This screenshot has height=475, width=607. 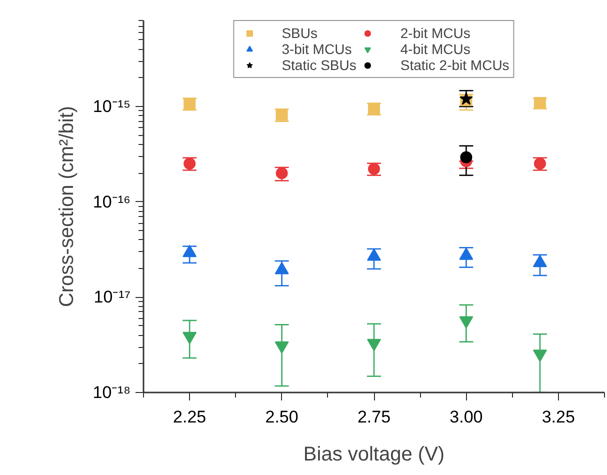 What do you see at coordinates (455, 65) in the screenshot?
I see `legend-label: Static 2-bit MCUs` at bounding box center [455, 65].